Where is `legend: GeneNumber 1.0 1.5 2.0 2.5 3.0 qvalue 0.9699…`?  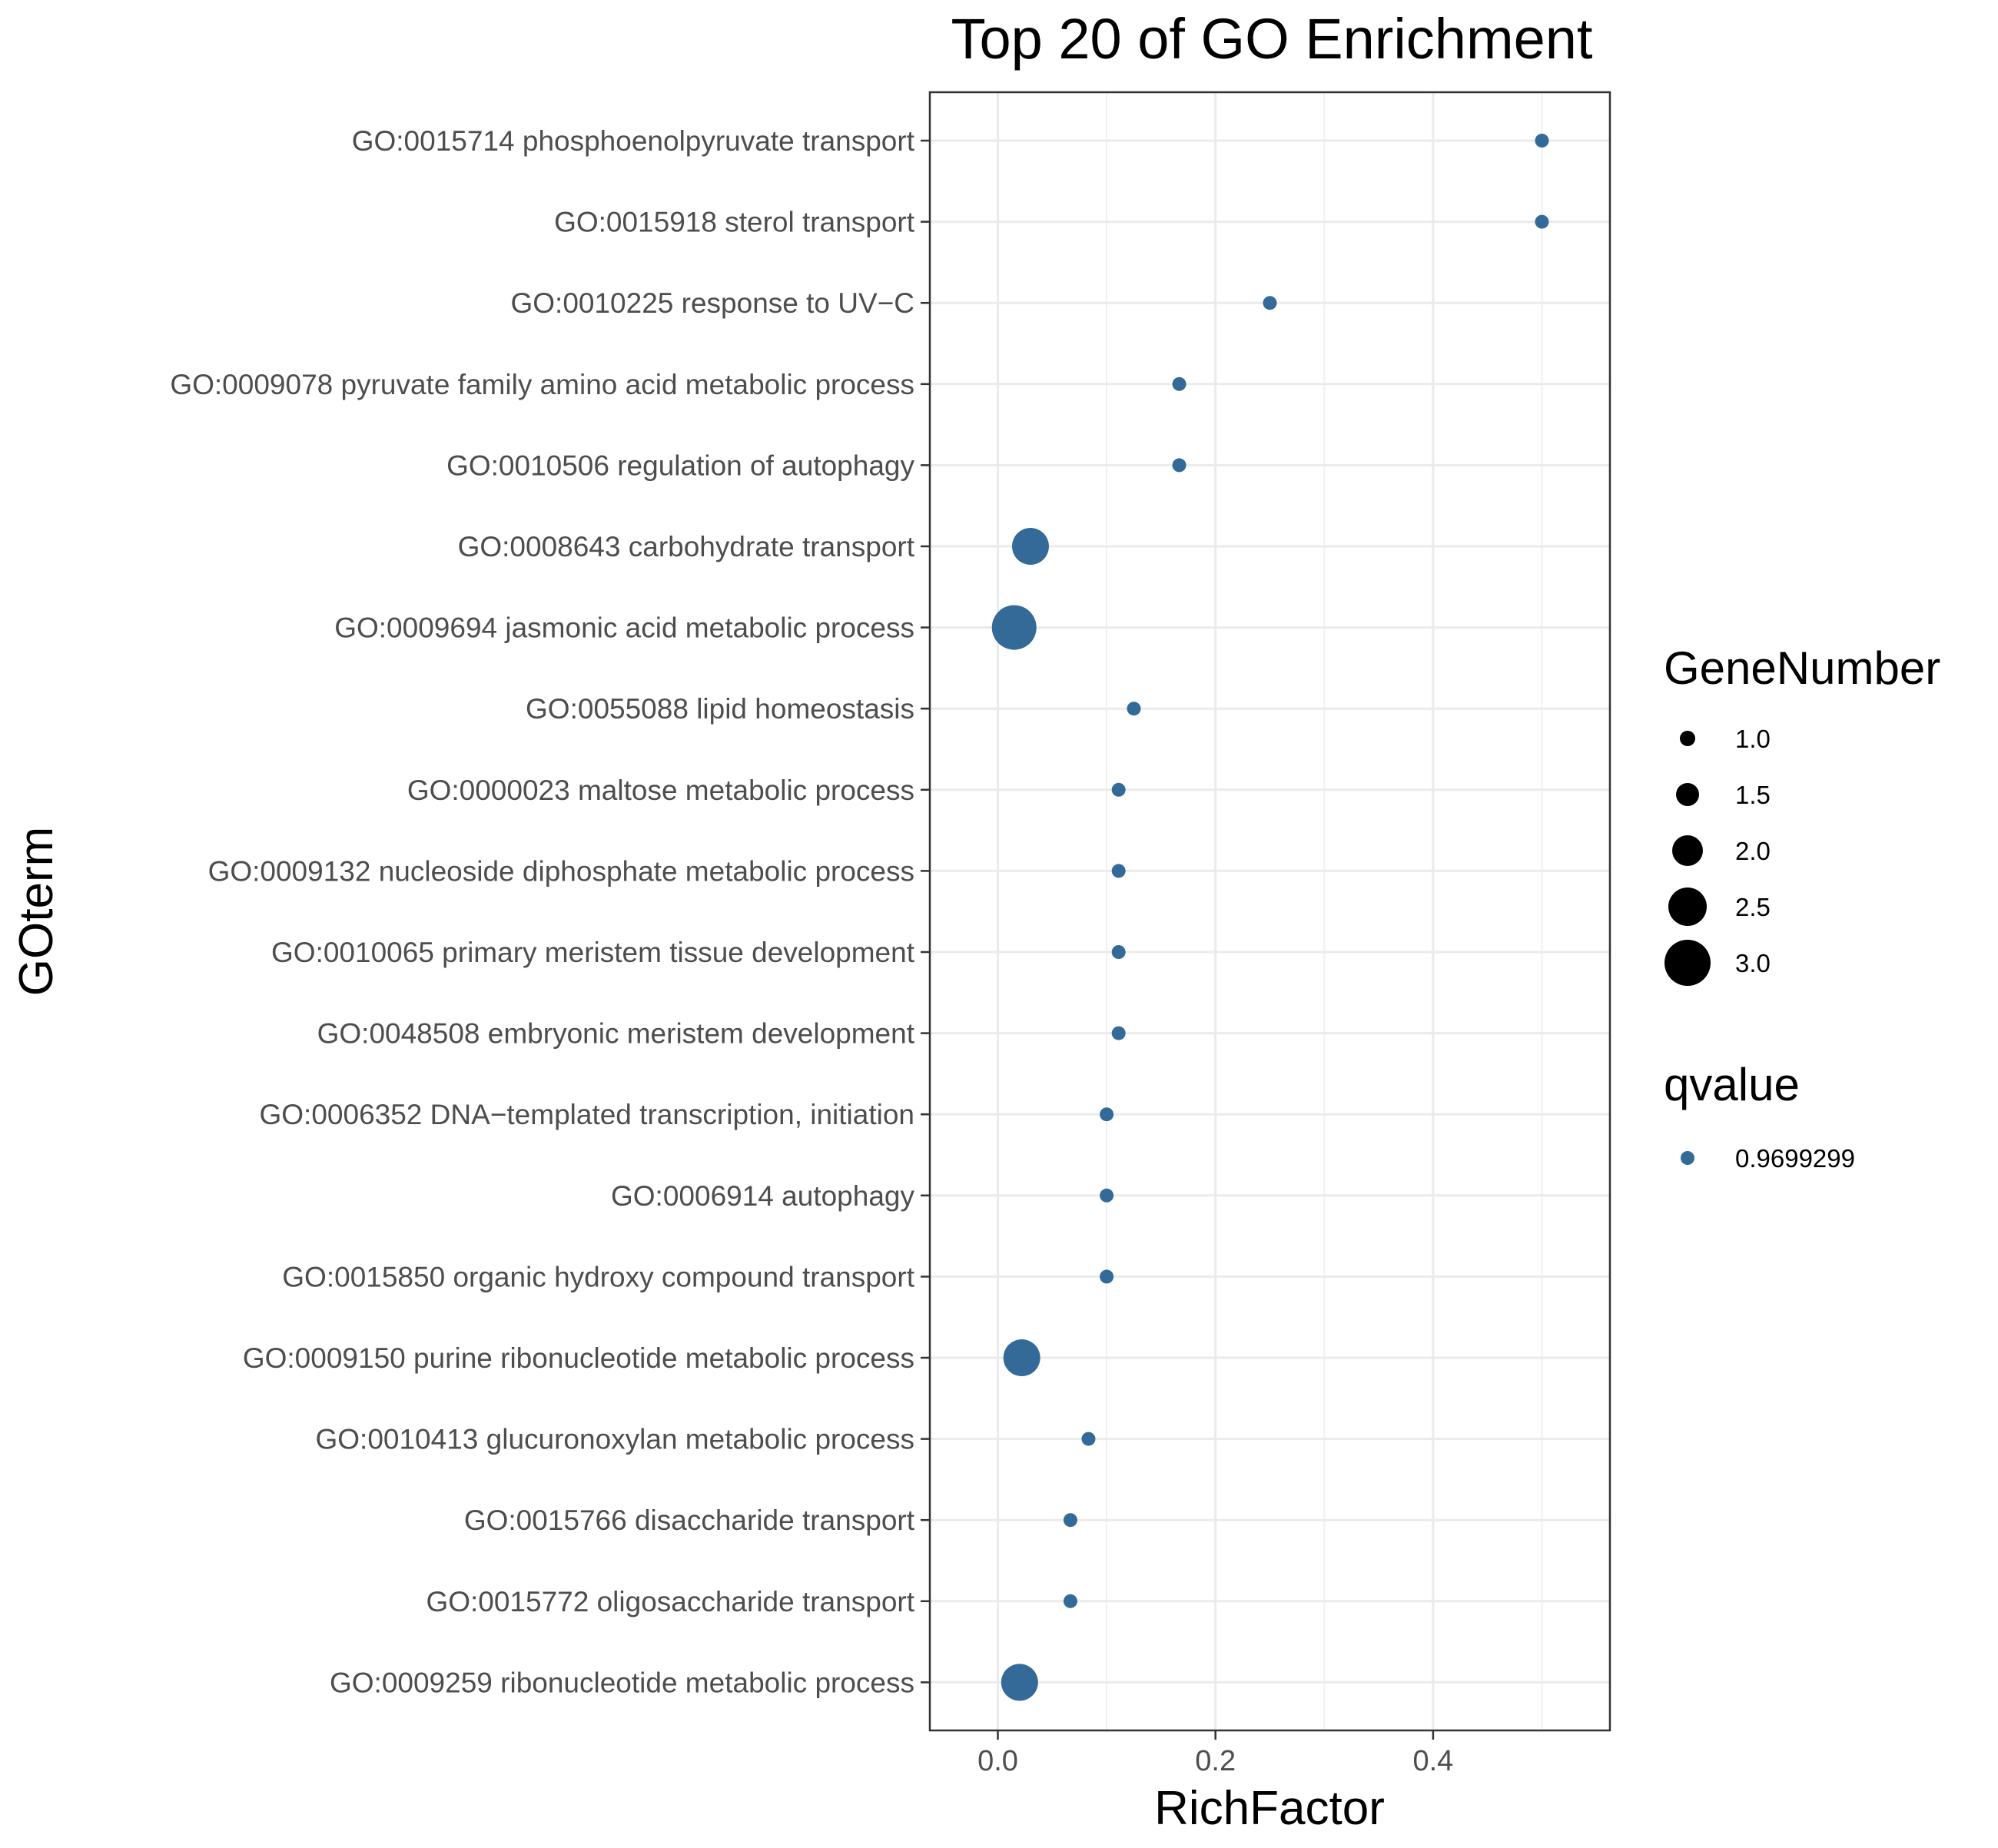
legend: GeneNumber 1.0 1.5 2.0 2.5 3.0 qvalue 0.9699… is located at coordinates (1802, 907).